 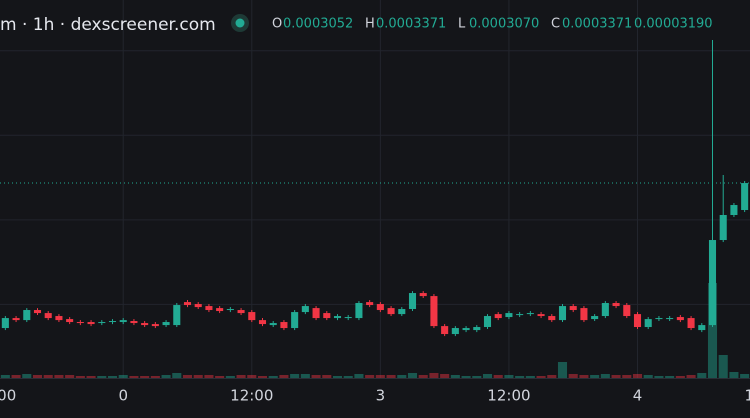 I want to click on x-tick-label: 4, so click(x=638, y=396).